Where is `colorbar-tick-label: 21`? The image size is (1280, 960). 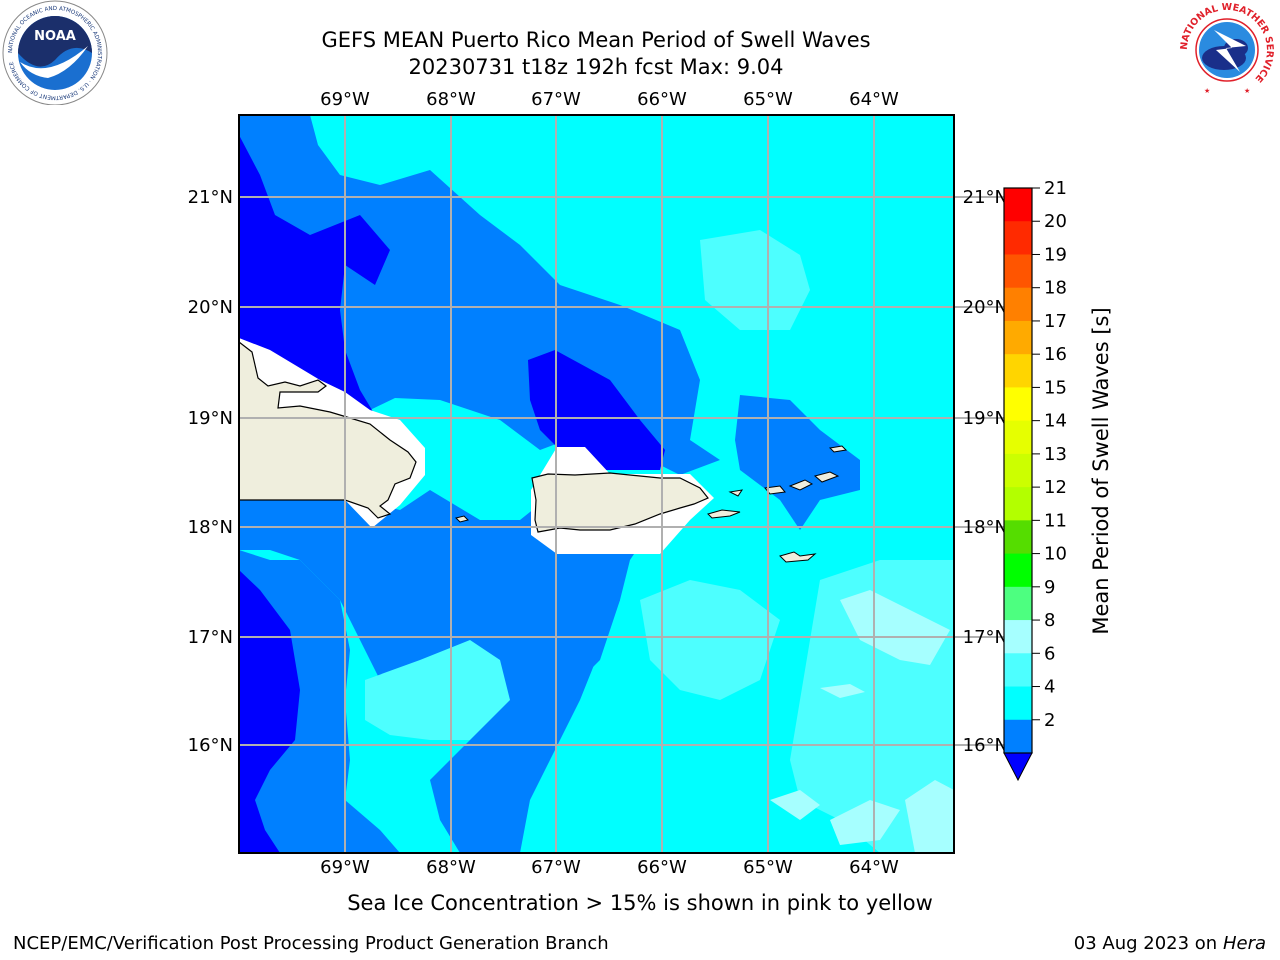 colorbar-tick-label: 21 is located at coordinates (1055, 188).